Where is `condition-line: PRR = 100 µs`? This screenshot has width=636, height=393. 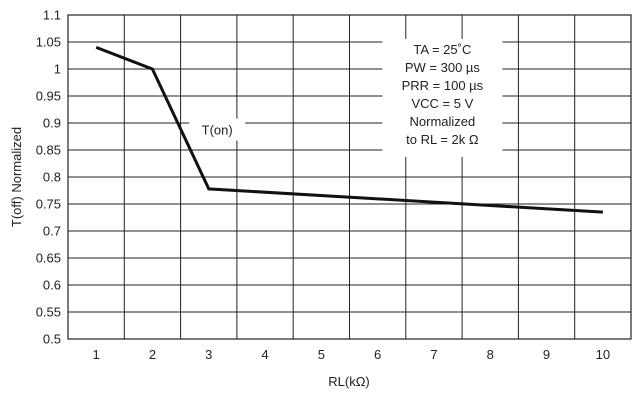
condition-line: PRR = 100 µs is located at coordinates (443, 85).